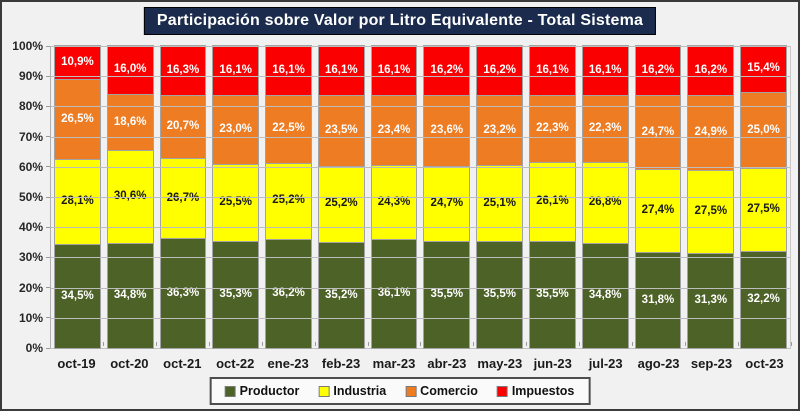  What do you see at coordinates (236, 356) in the screenshot?
I see `x-axis-label-oct-22: oct-22` at bounding box center [236, 356].